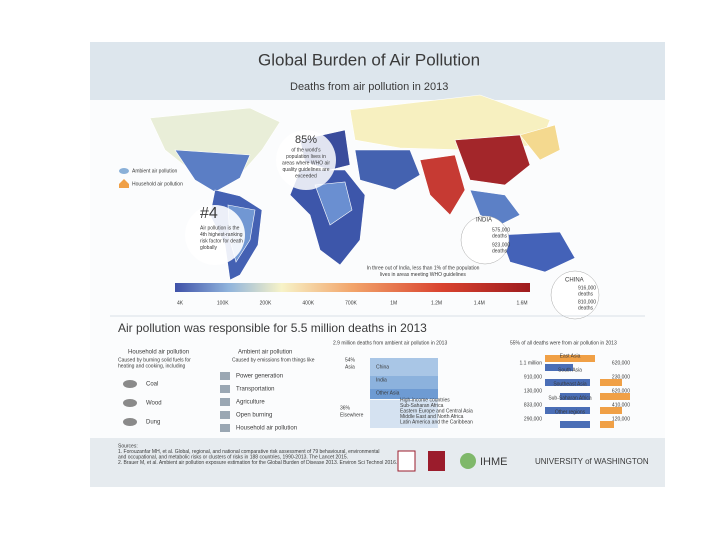  I want to click on region-label: Other regions, so click(570, 412).